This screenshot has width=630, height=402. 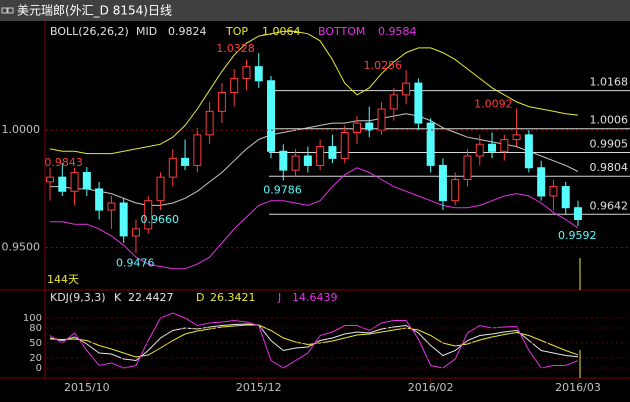 What do you see at coordinates (315, 10) in the screenshot?
I see `title-bar` at bounding box center [315, 10].